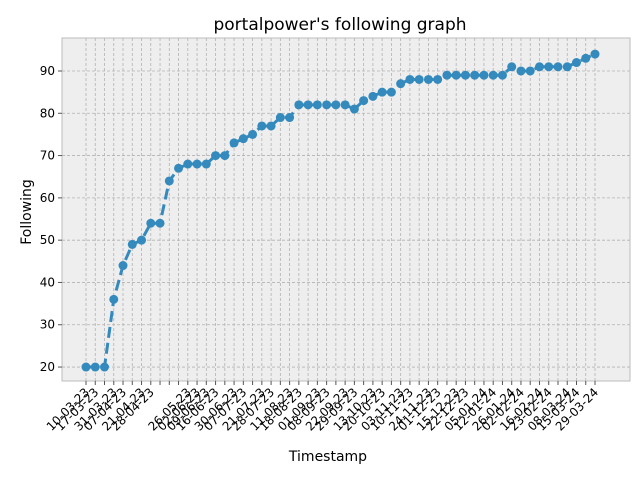 Image resolution: width=640 pixels, height=480 pixels. I want to click on y-tick-label: 80, so click(47, 113).